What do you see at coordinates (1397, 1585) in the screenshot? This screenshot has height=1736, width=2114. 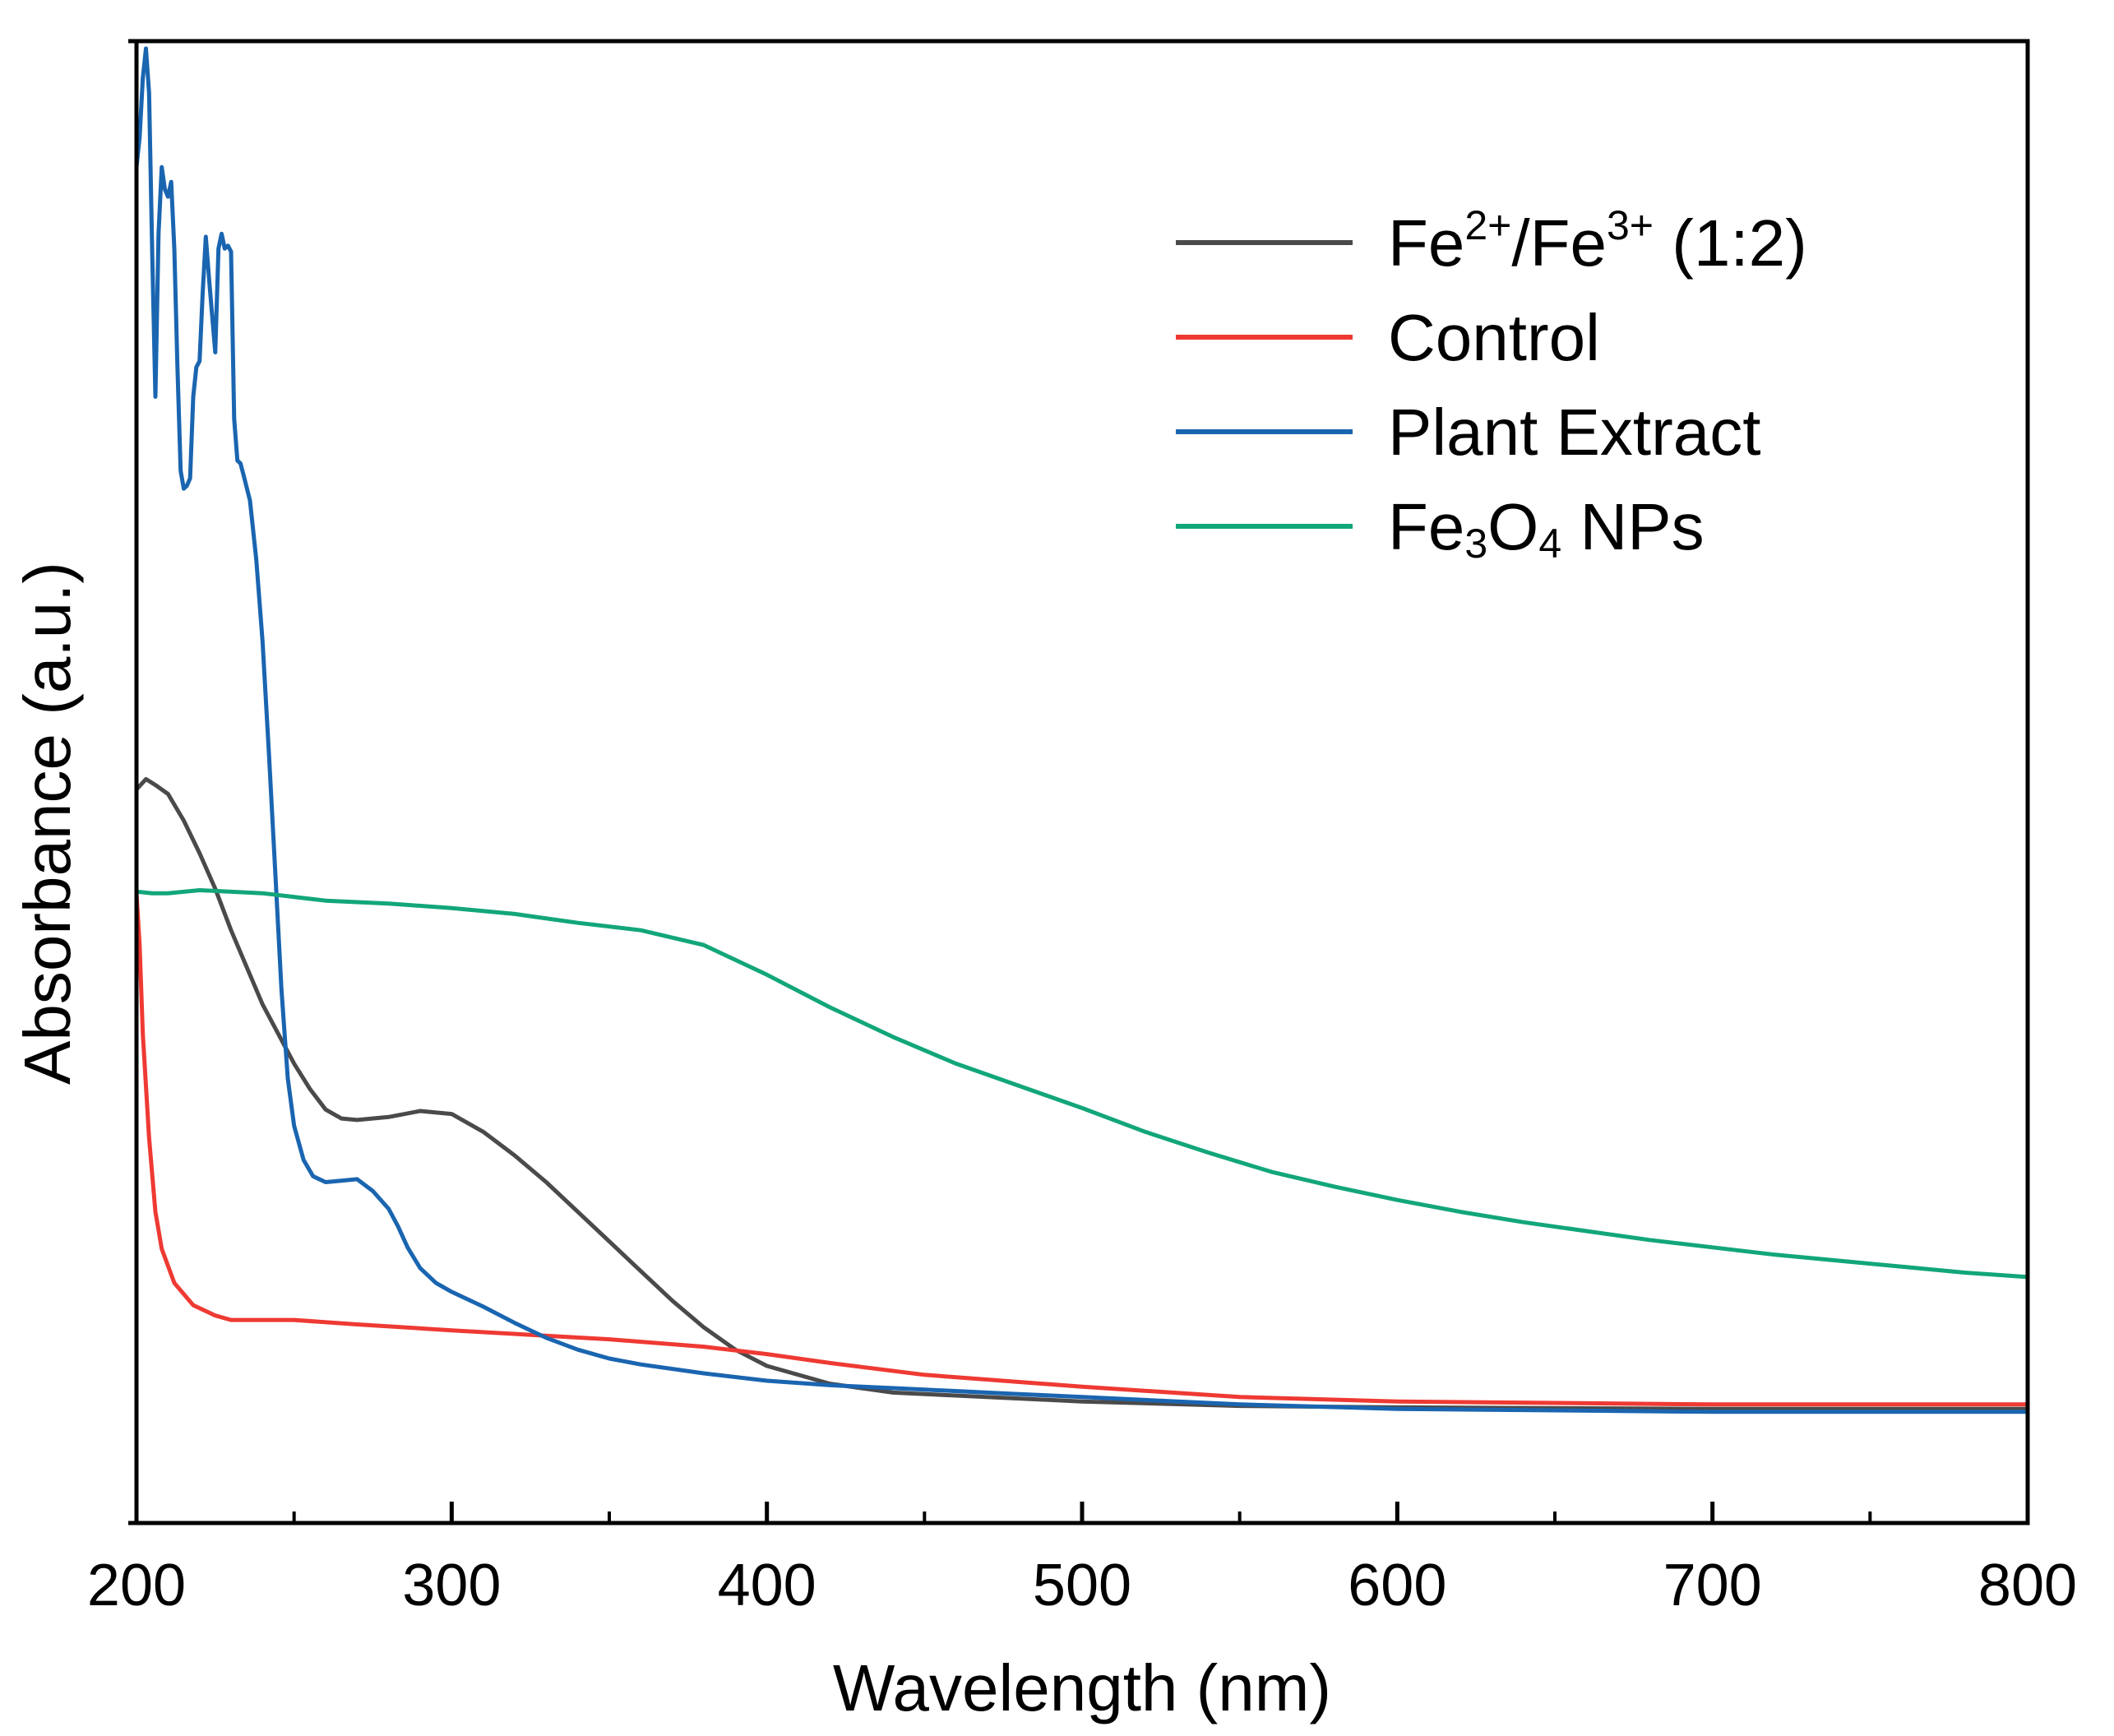 I see `x-tick-label: 600` at bounding box center [1397, 1585].